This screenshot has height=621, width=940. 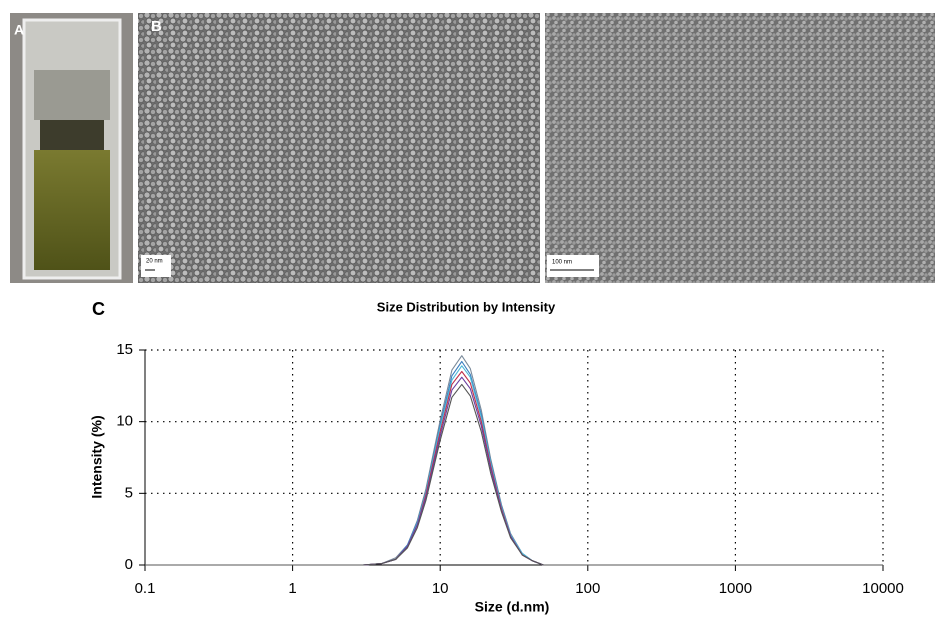 What do you see at coordinates (587, 588) in the screenshot?
I see `x-tick-label: 100` at bounding box center [587, 588].